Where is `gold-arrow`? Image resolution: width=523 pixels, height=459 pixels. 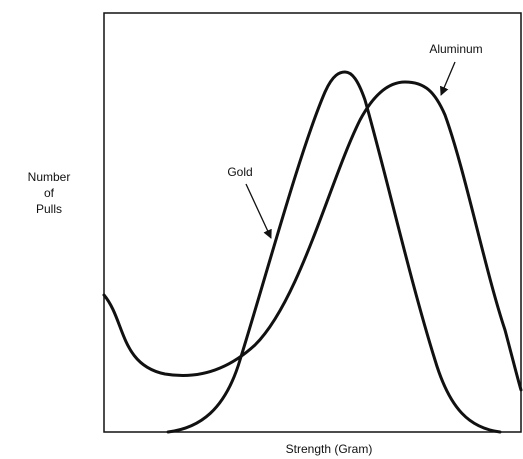
gold-arrow is located at coordinates (258, 211).